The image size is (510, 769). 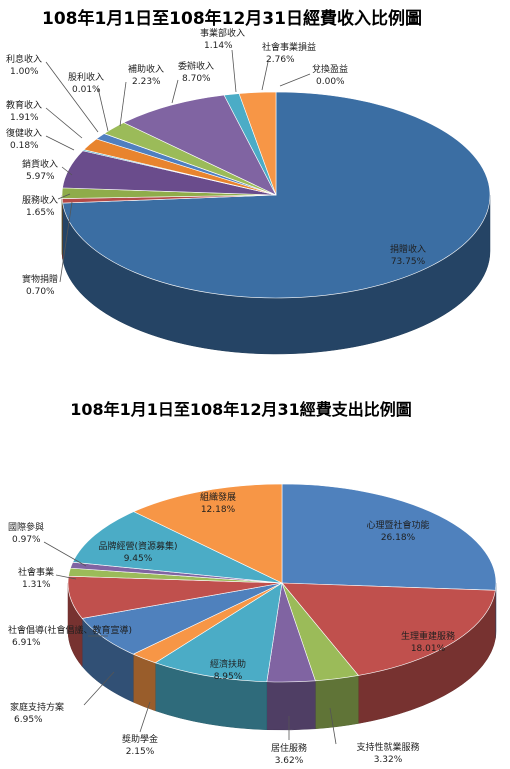 I want to click on slice-label-7: 股利收入, so click(x=86, y=77).